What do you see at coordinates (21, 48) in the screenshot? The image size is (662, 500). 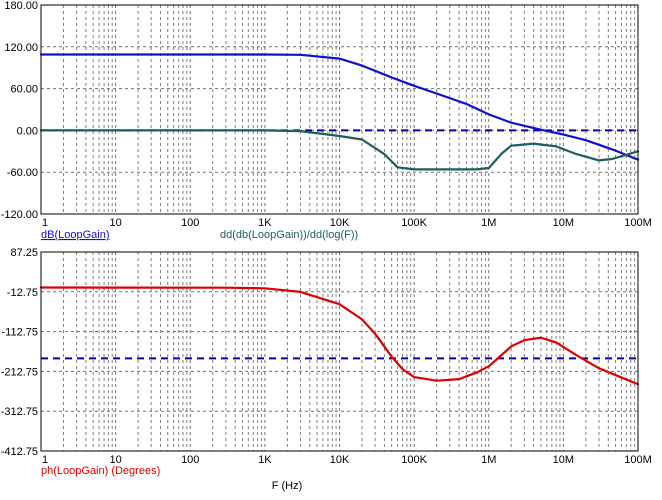 I see `y-tick-label: 120.00` at bounding box center [21, 48].